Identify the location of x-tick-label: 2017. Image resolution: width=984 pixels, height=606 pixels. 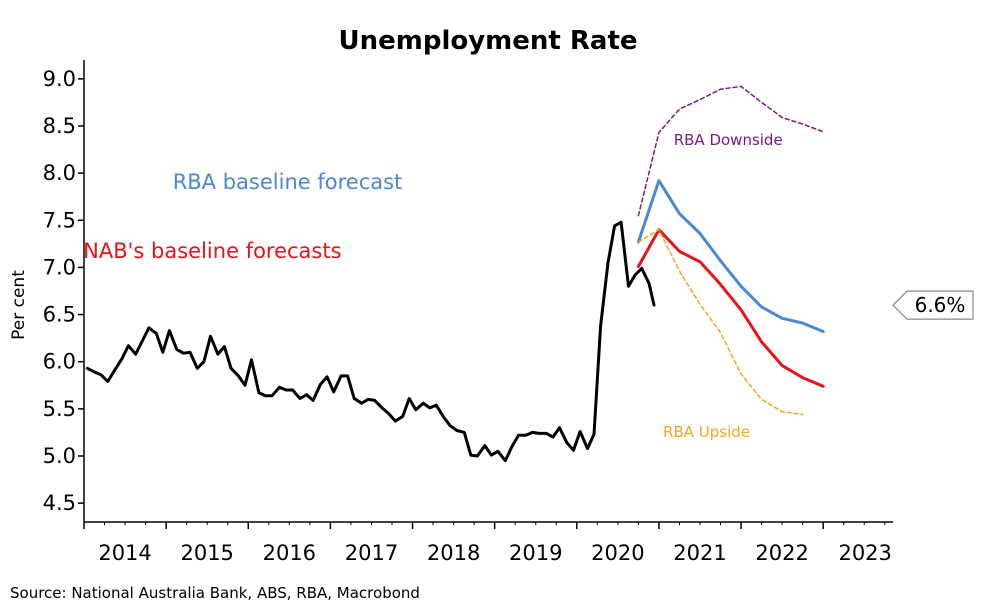
(371, 553).